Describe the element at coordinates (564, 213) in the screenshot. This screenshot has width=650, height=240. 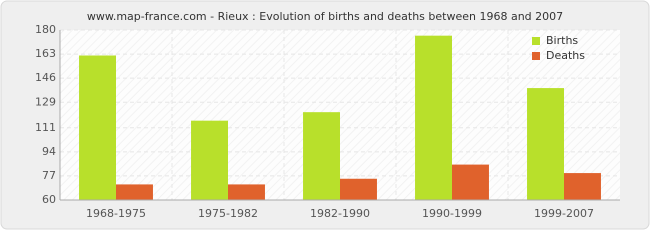
I see `x-tick-label: 1999-2007` at that location.